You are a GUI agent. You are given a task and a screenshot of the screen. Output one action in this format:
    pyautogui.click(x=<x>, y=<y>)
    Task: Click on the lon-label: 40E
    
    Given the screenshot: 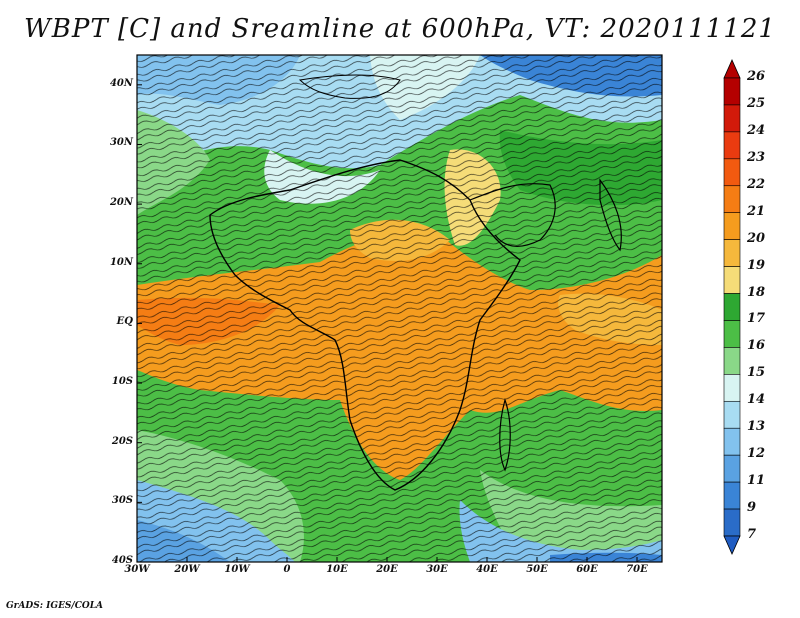 What is the action you would take?
    pyautogui.click(x=487, y=569)
    